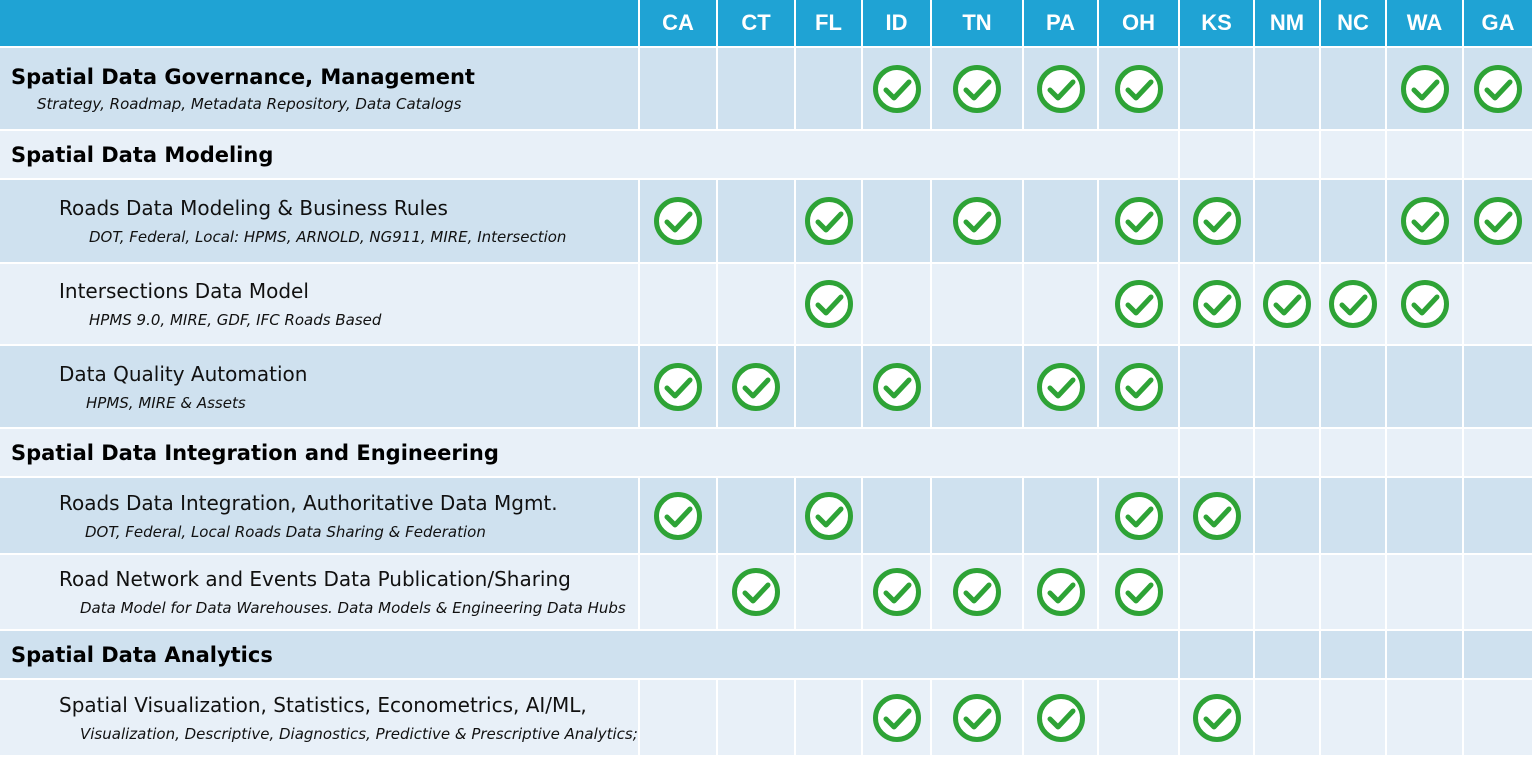 This screenshot has width=1534, height=758. I want to click on column-header-ks: KS, so click(1217, 24).